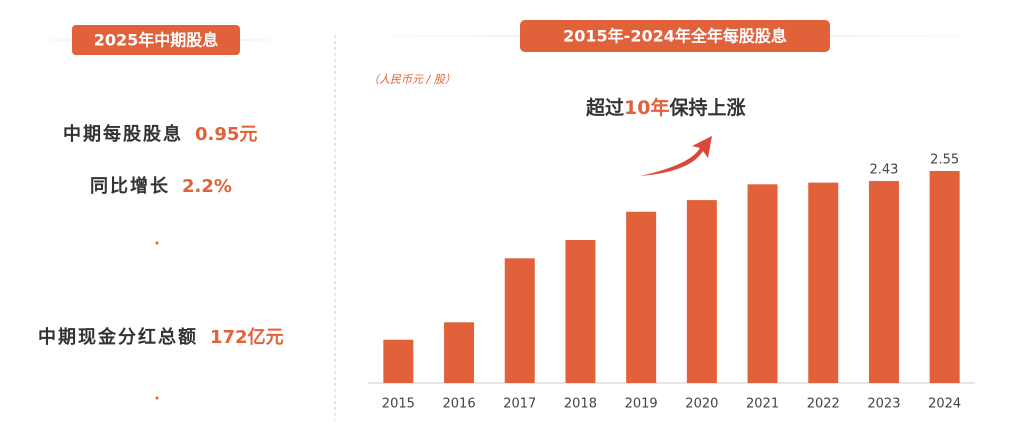  What do you see at coordinates (604, 107) in the screenshot?
I see `annotation-part: 超过` at bounding box center [604, 107].